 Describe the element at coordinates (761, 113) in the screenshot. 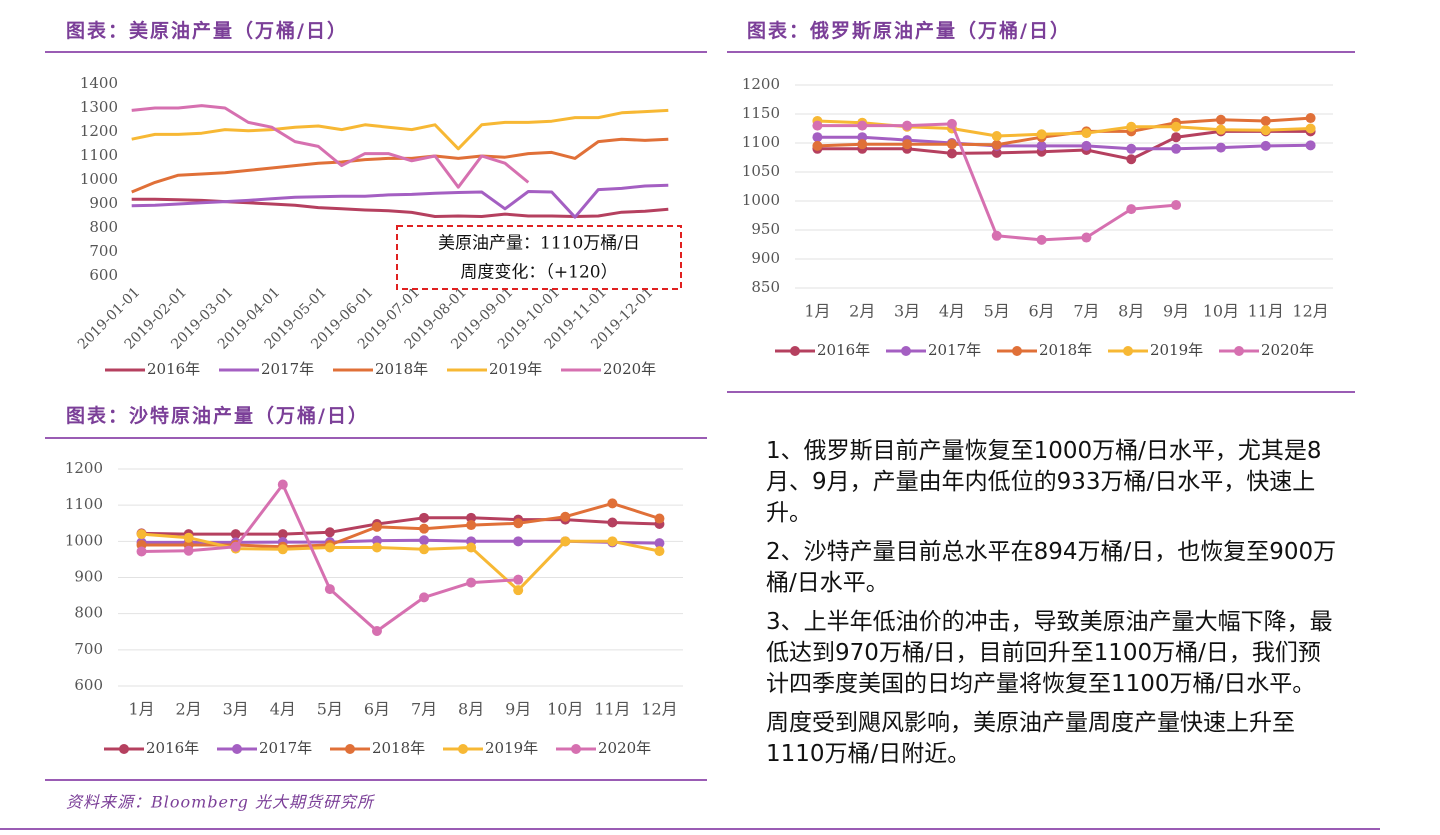

I see `y-tick-label: 1150` at that location.